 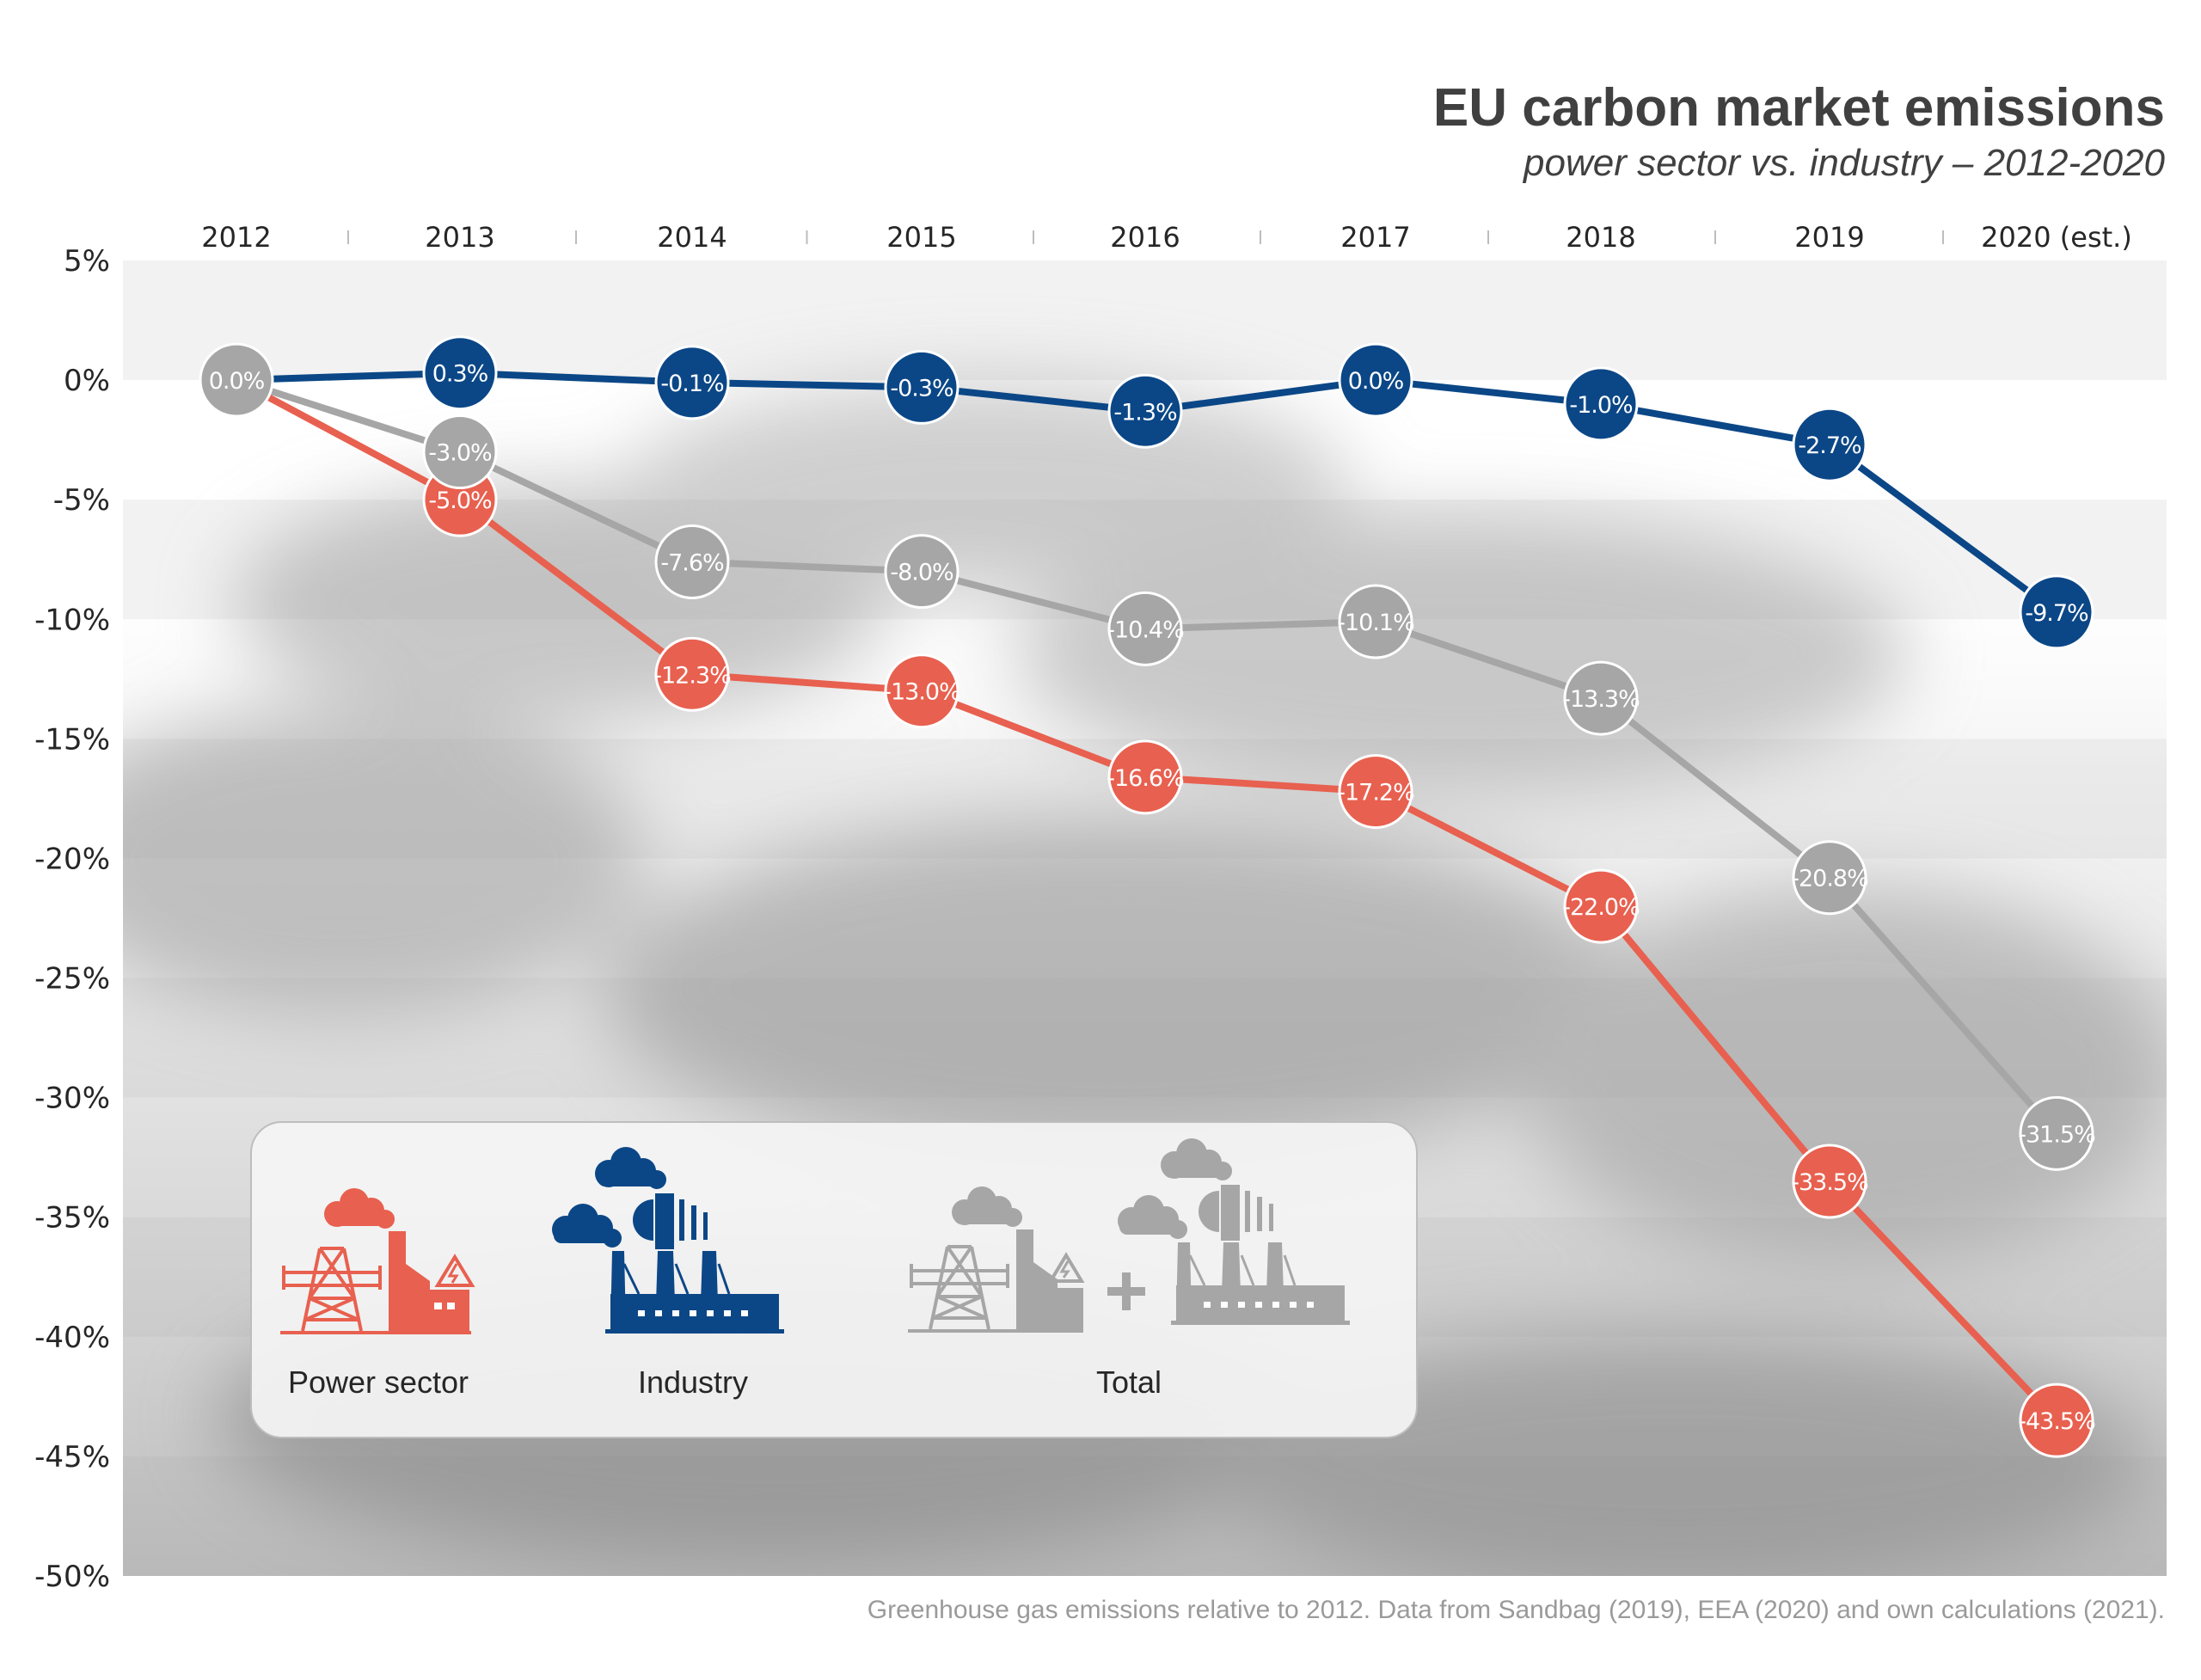 What do you see at coordinates (72, 620) in the screenshot?
I see `y-tick-label: -10%` at bounding box center [72, 620].